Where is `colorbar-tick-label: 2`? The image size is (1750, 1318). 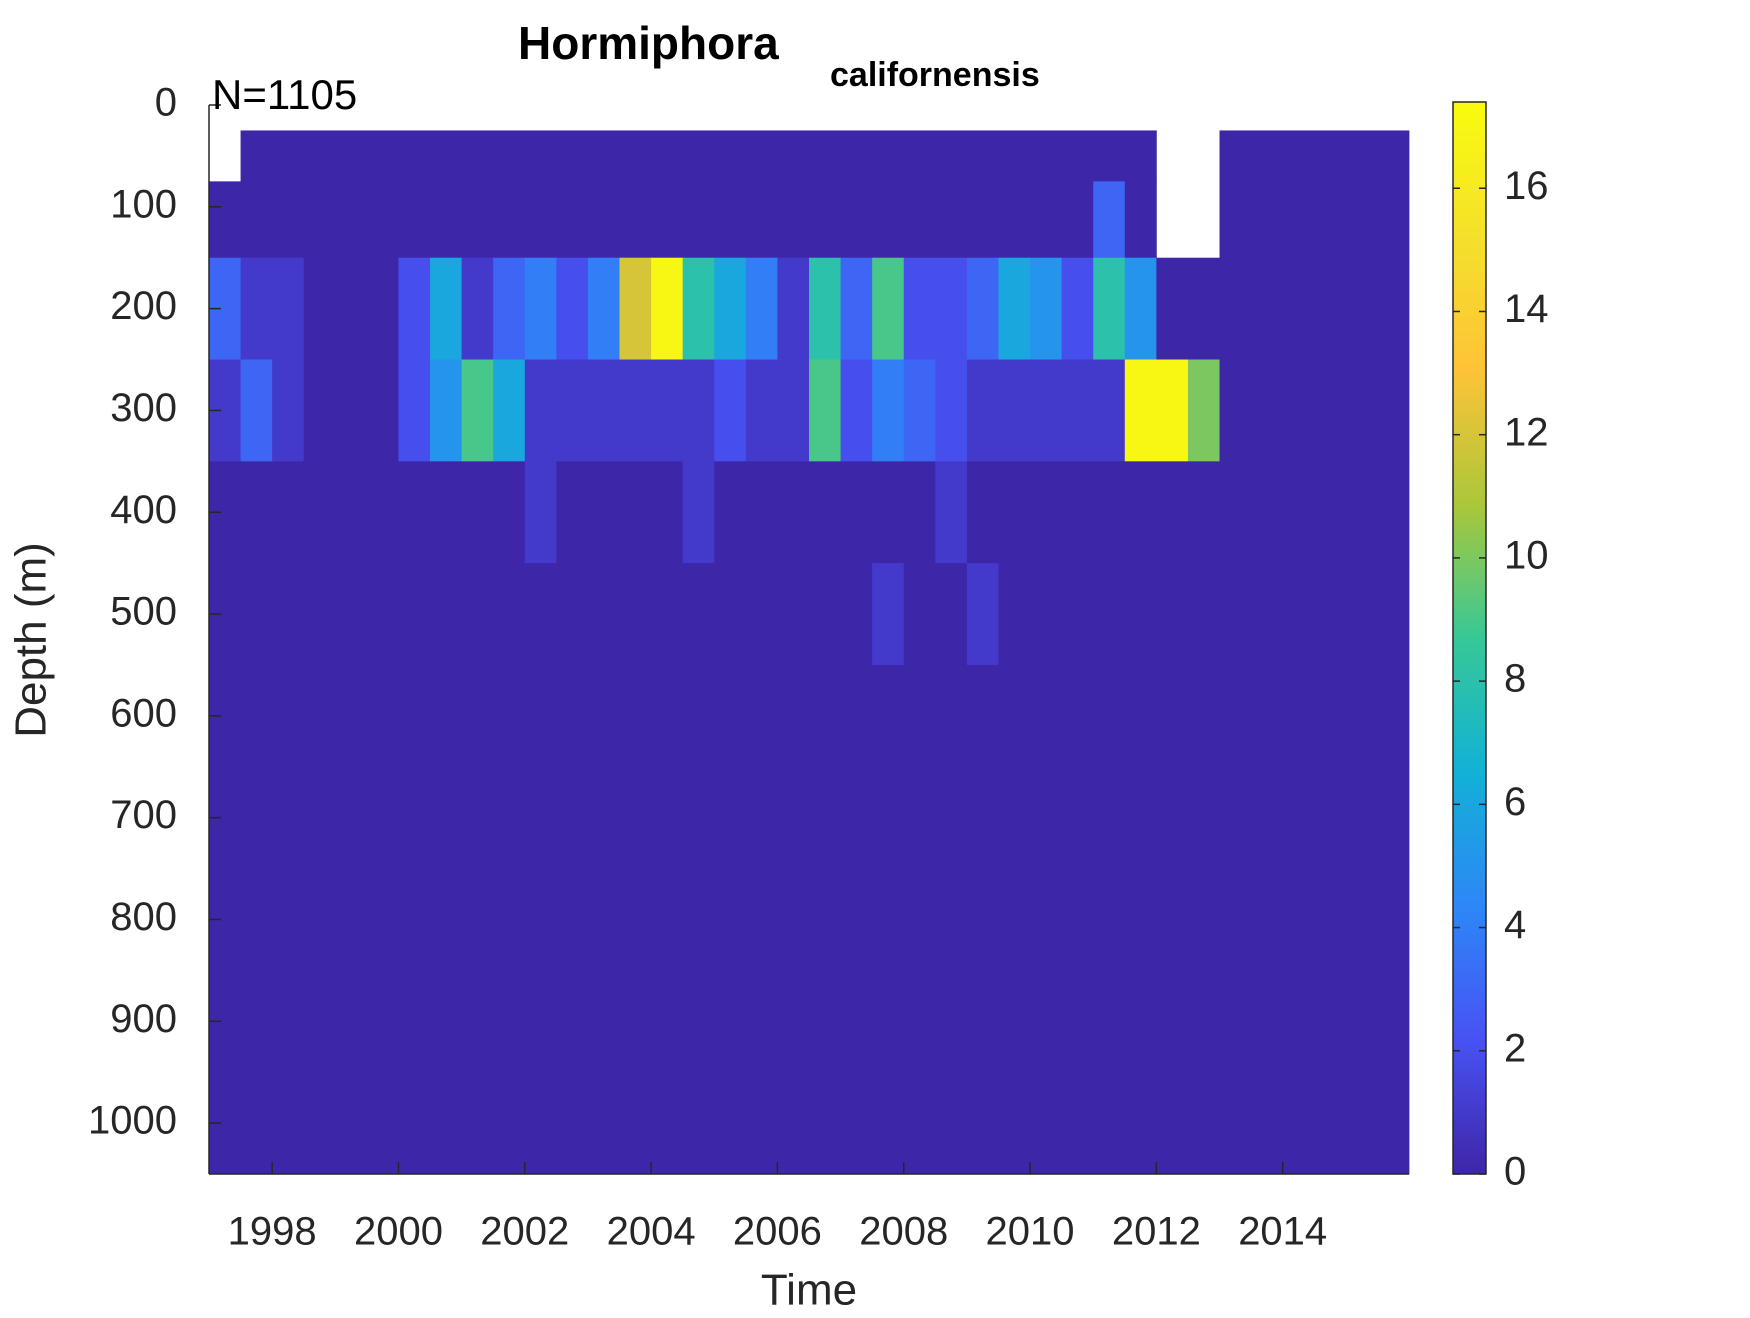 colorbar-tick-label: 2 is located at coordinates (1515, 1048).